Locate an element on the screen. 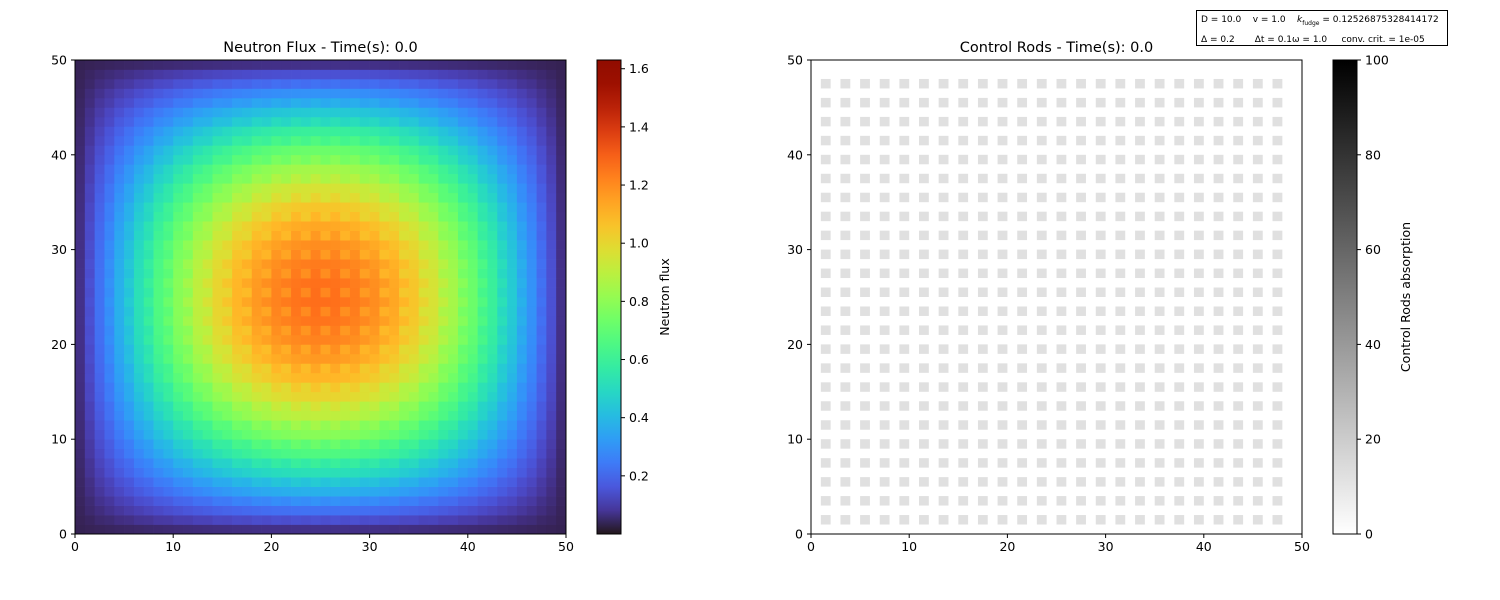  param-k-symbol: k is located at coordinates (1300, 20).